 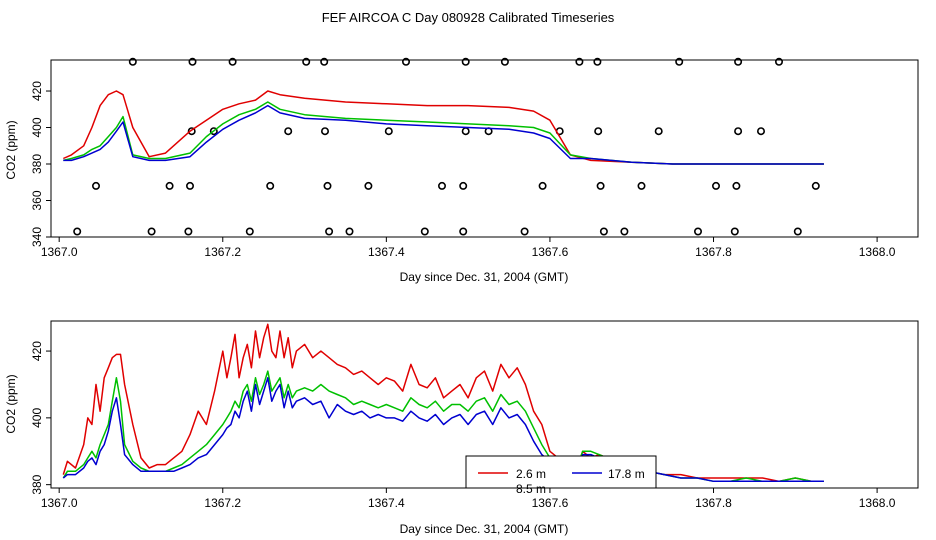 I want to click on legend: 2.6 m 17.8 m 8.5 m, so click(x=561, y=475).